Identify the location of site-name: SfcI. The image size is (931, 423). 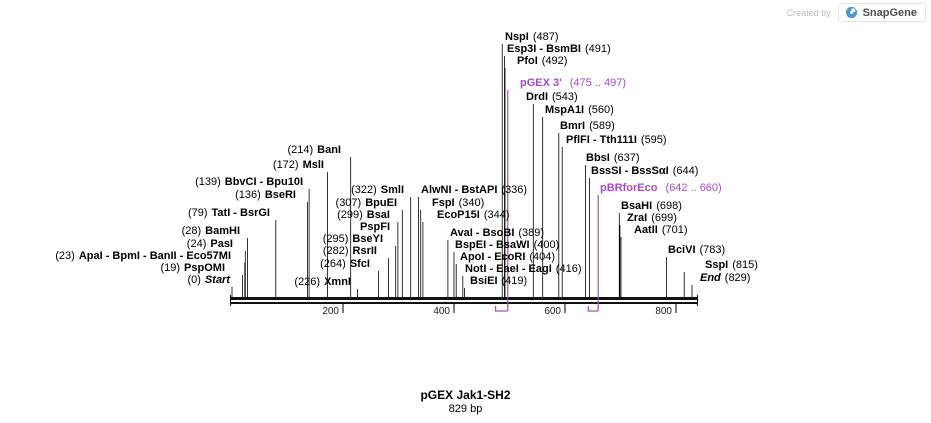
(359, 264).